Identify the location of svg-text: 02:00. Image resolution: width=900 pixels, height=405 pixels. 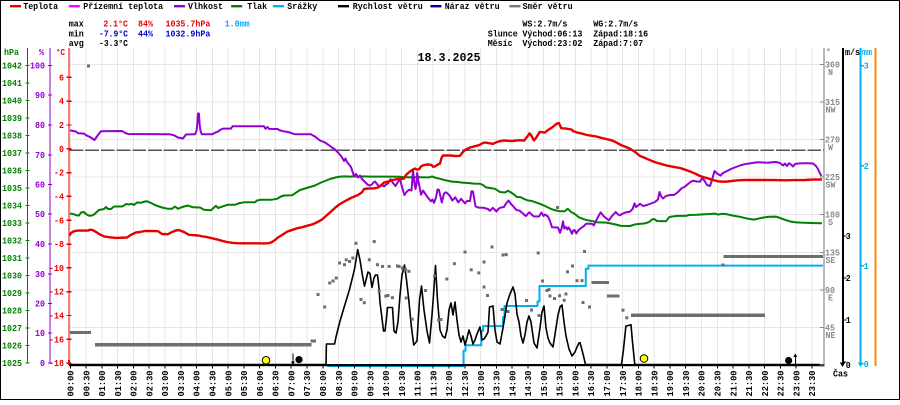
(135, 384).